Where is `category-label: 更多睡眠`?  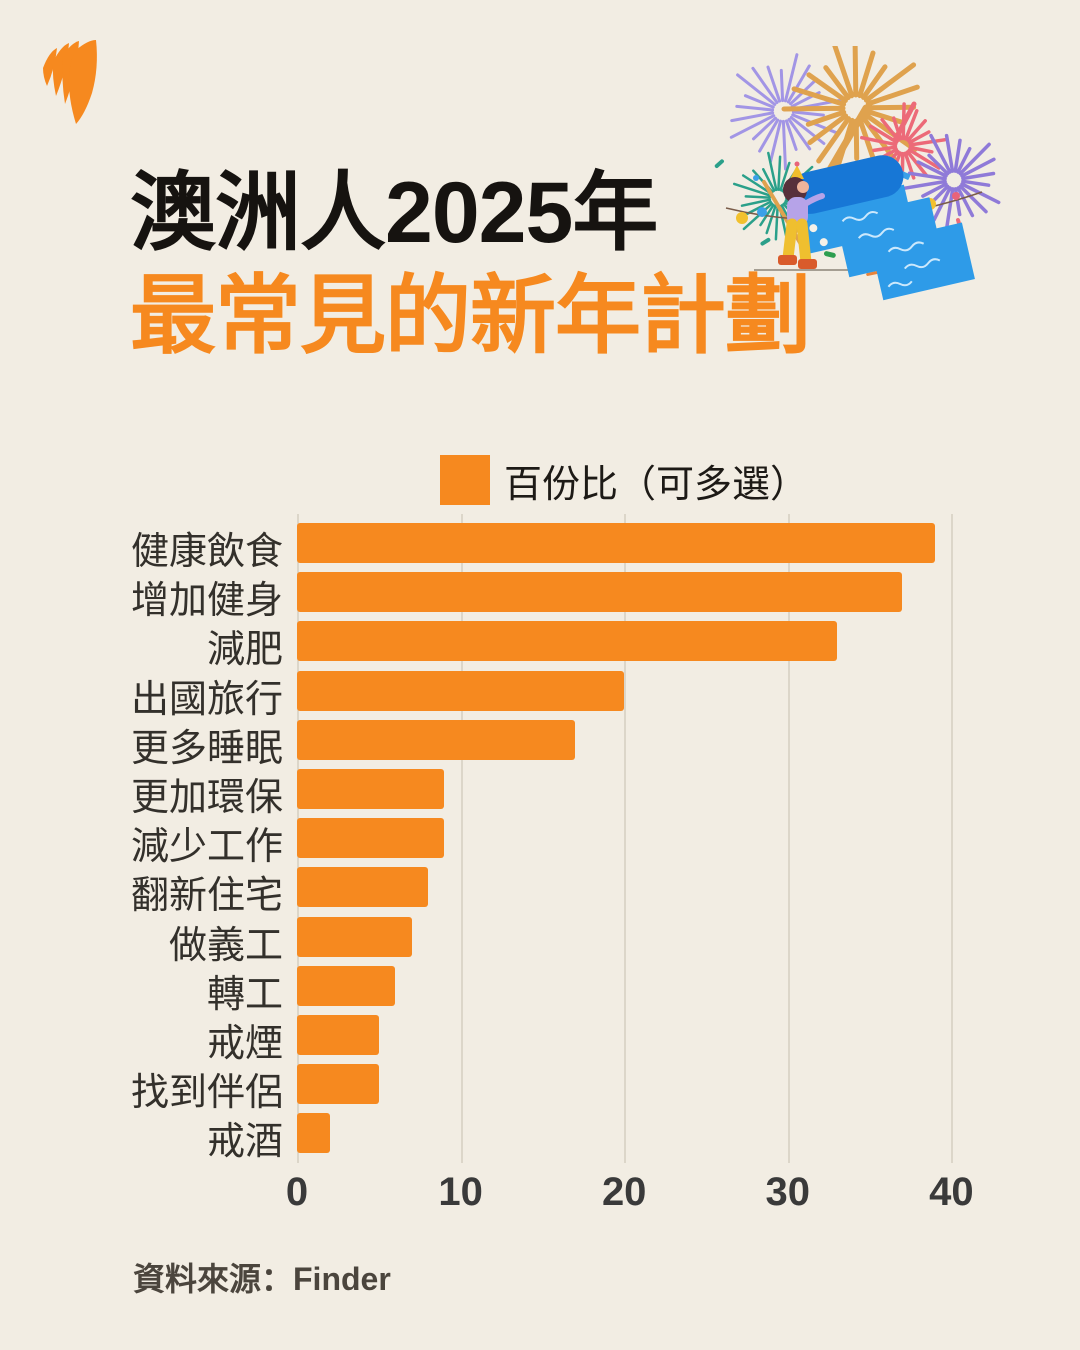
category-label: 更多睡眠 is located at coordinates (206, 748).